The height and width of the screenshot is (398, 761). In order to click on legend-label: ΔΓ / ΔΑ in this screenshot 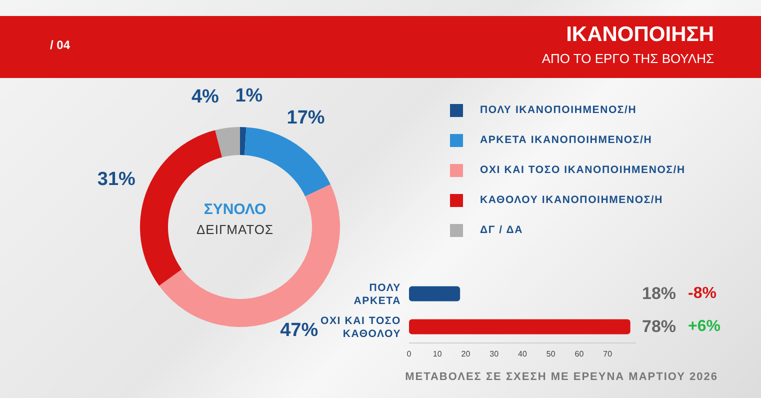, I will do `click(502, 230)`.